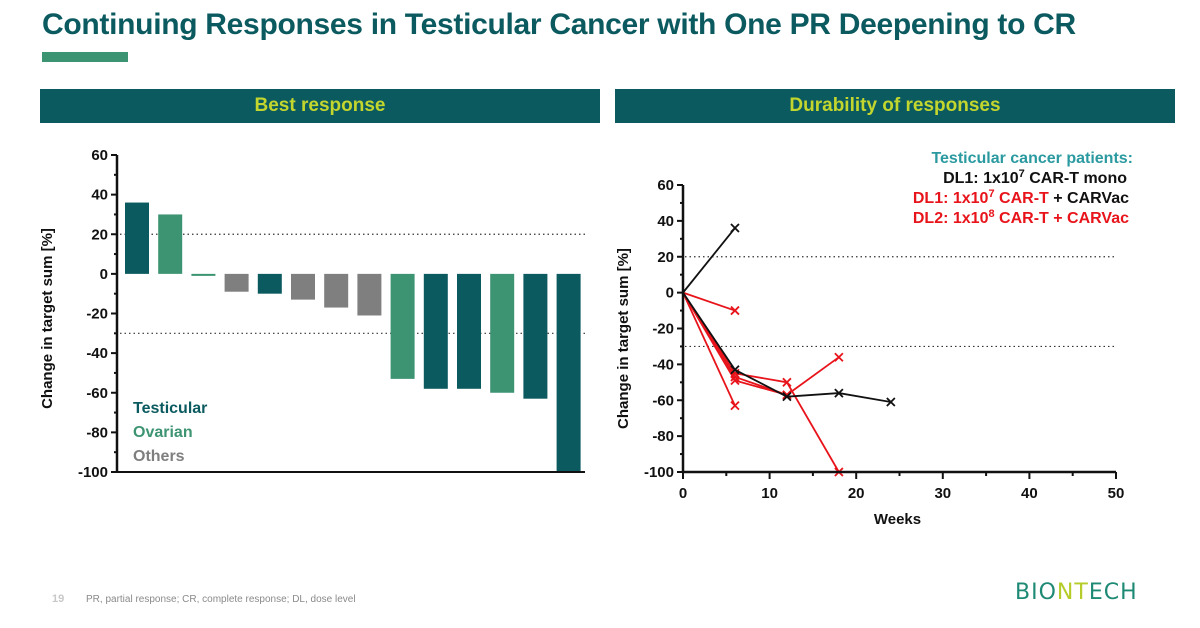  Describe the element at coordinates (85, 57) in the screenshot. I see `title-underline` at that location.